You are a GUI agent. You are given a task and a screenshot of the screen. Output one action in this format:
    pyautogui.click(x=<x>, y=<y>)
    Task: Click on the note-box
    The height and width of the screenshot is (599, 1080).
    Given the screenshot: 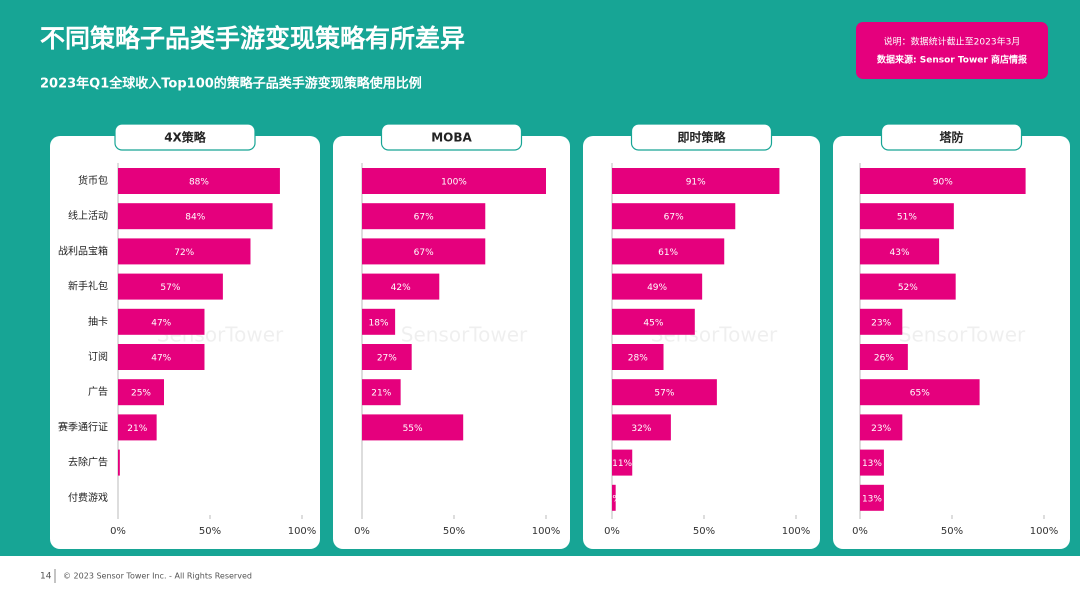 What is the action you would take?
    pyautogui.click(x=952, y=50)
    